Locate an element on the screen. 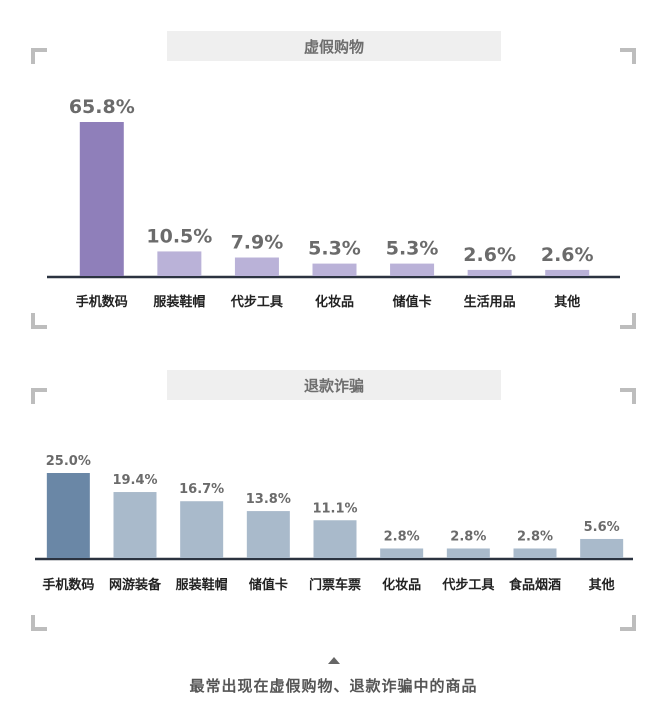 This screenshot has width=667, height=709. frame-corner-bottom-right is located at coordinates (628, 321).